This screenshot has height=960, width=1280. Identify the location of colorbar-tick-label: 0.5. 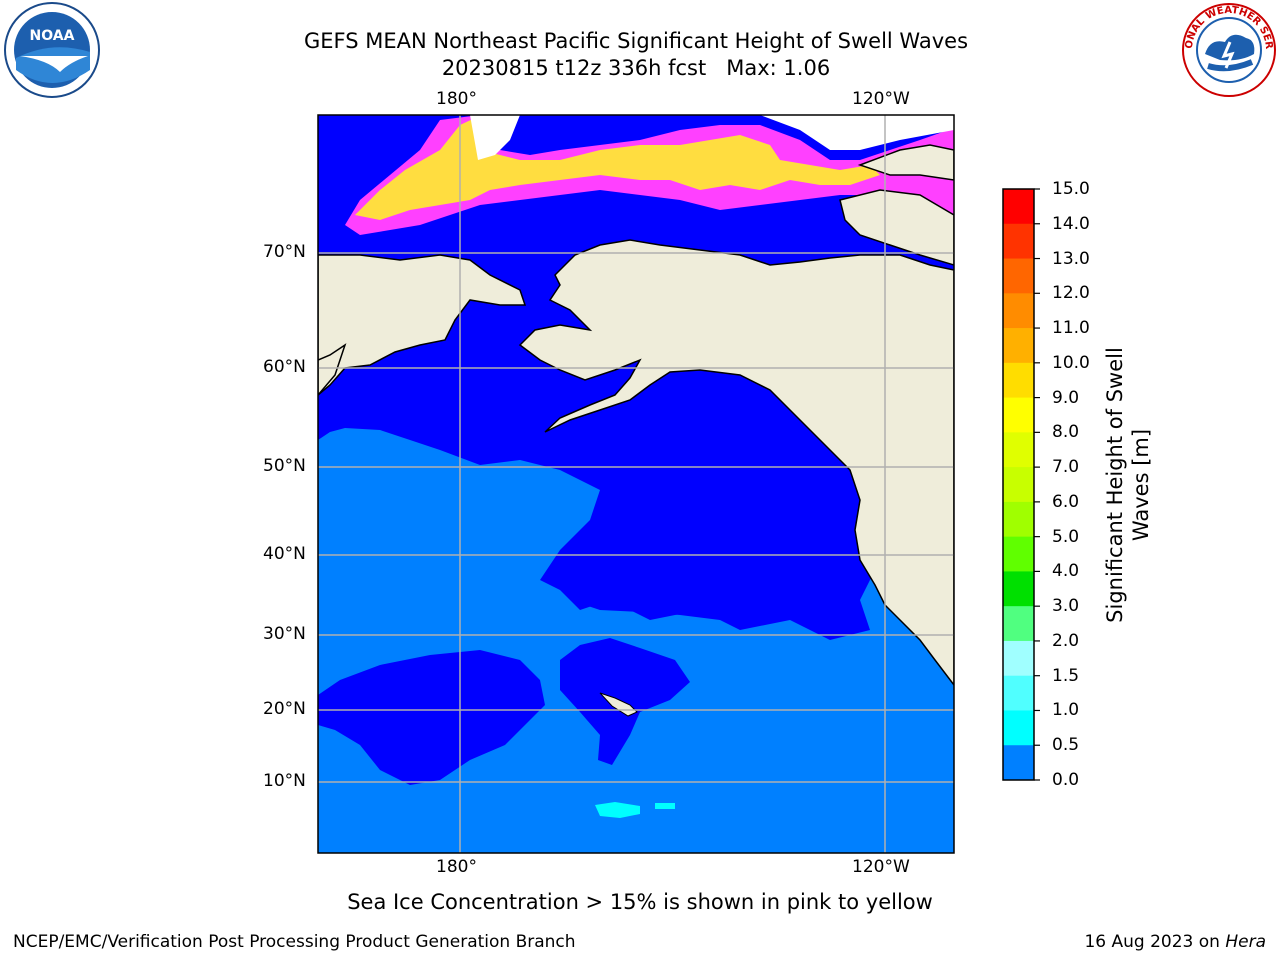
(1066, 745).